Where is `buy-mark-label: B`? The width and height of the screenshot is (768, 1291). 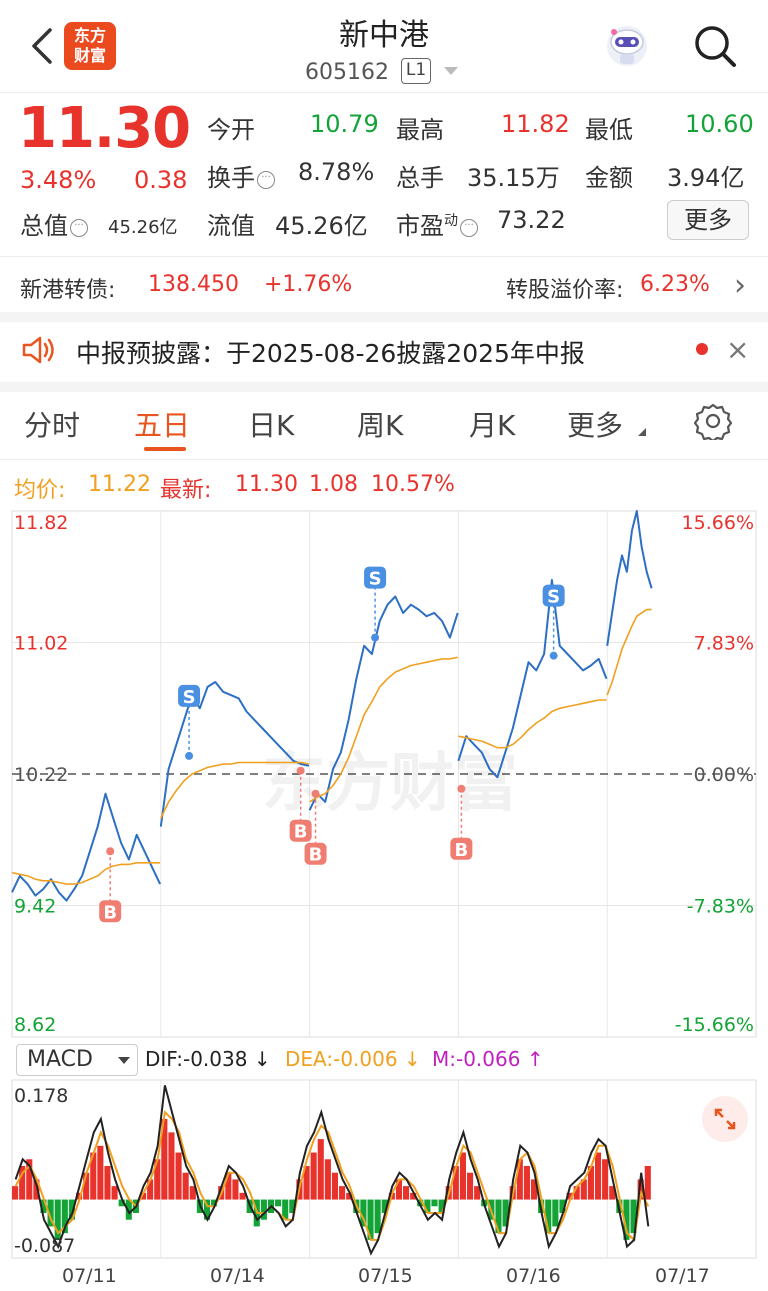
buy-mark-label: B is located at coordinates (110, 912).